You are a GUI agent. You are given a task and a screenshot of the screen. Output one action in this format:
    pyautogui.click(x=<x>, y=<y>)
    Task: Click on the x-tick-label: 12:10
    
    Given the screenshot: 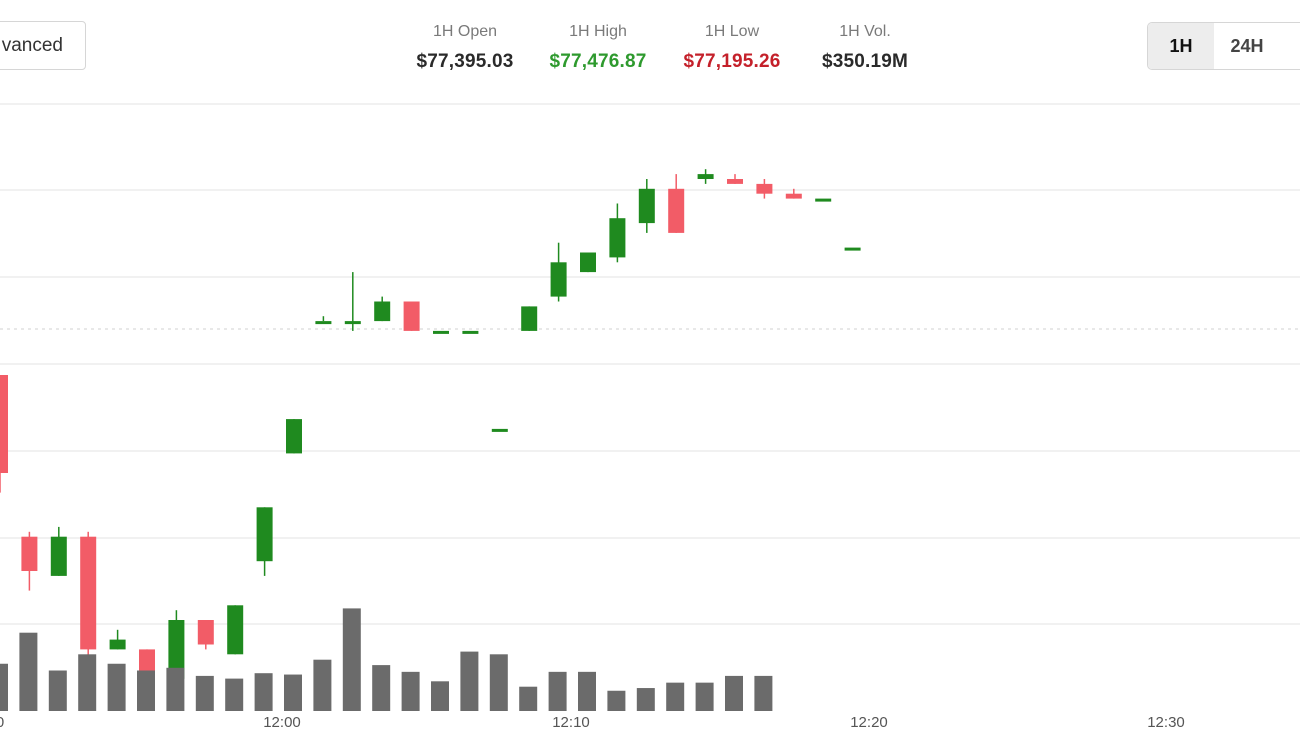 What is the action you would take?
    pyautogui.click(x=571, y=722)
    